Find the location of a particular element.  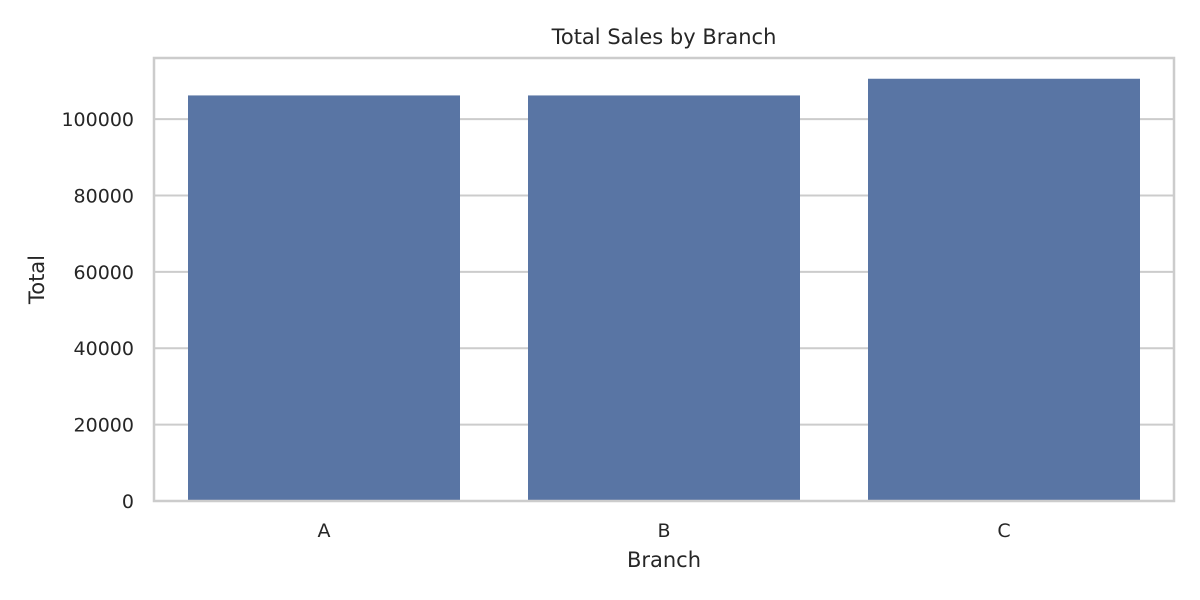

y-tick-labels: 0 20000 40000 60000 80000 100000 is located at coordinates (97, 311).